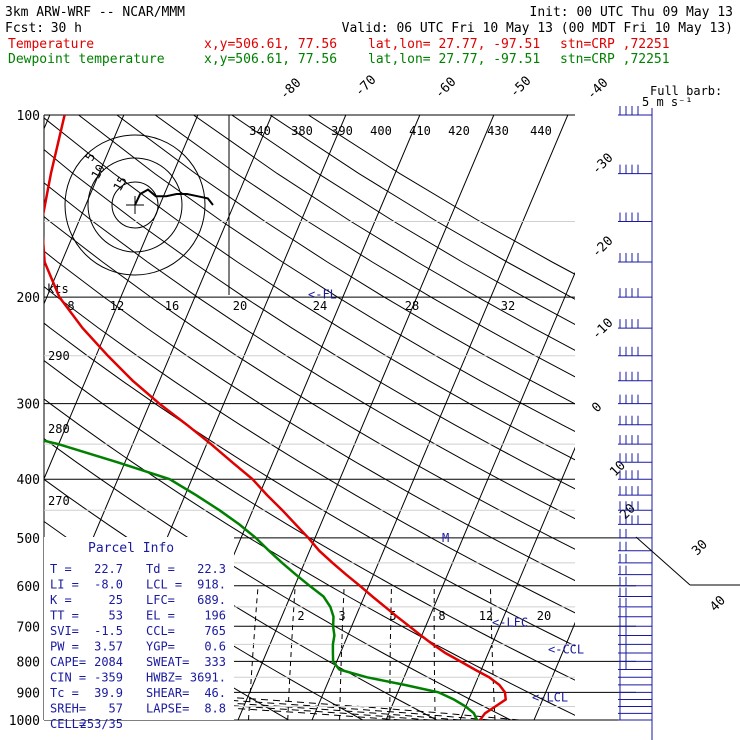 This screenshot has height=740, width=740. Describe the element at coordinates (215, 662) in the screenshot. I see `parcel-field: 333` at that location.